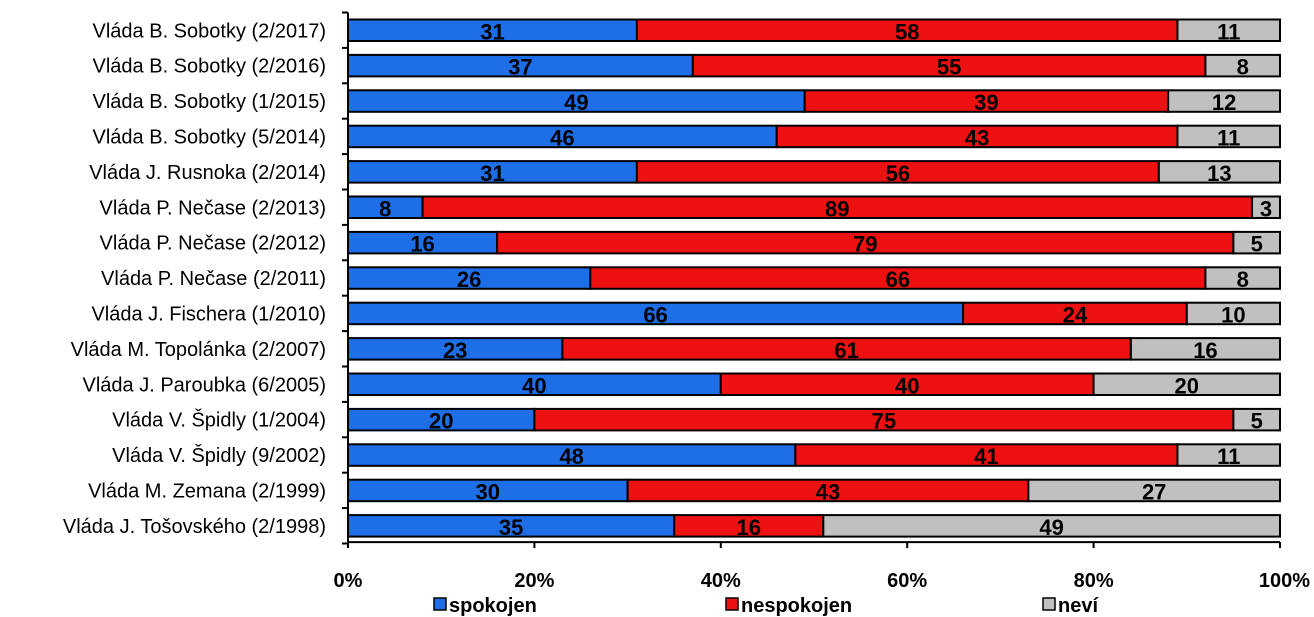  What do you see at coordinates (455, 350) in the screenshot?
I see `value-label: 23` at bounding box center [455, 350].